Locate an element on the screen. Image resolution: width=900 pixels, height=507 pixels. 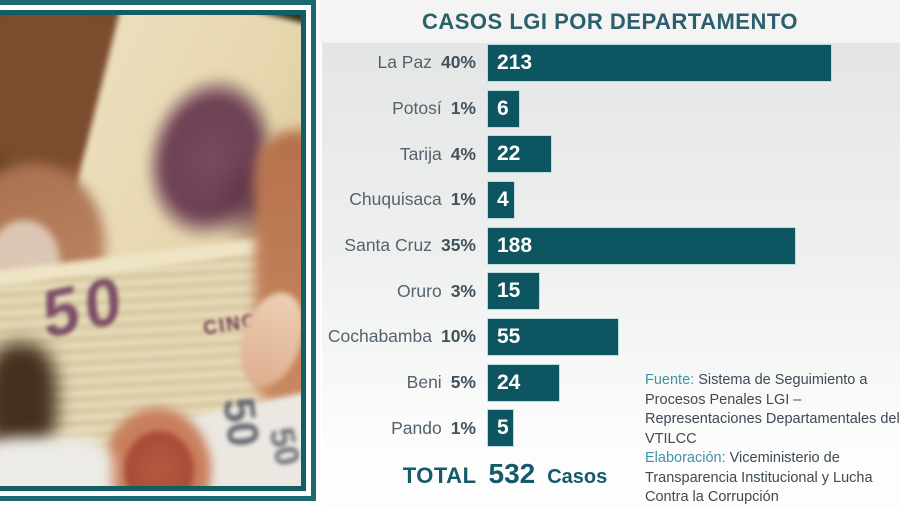
light-cloth-bottom-left is located at coordinates (56, 461).